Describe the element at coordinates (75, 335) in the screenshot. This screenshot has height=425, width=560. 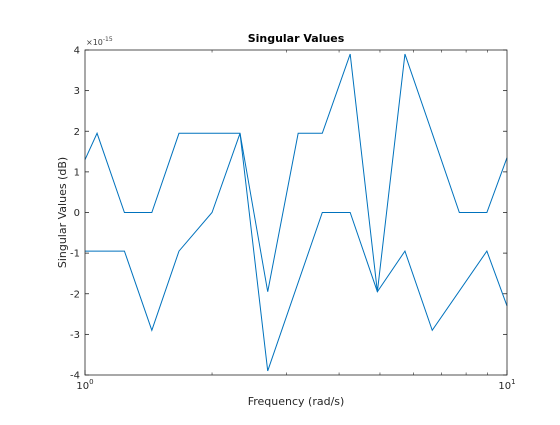
I see `y-tick-label: -3` at that location.